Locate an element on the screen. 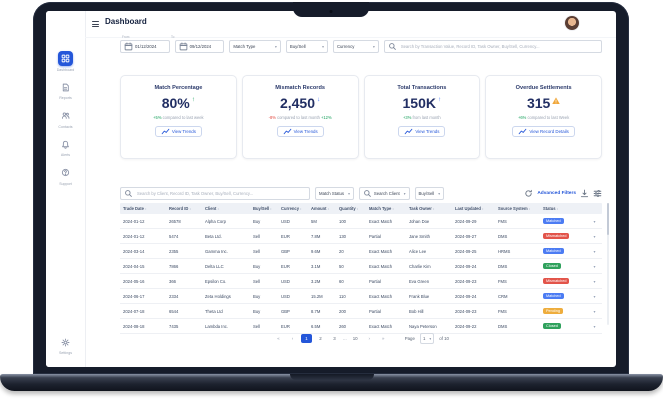 This screenshot has width=663, height=402. cell-last-updated: 2024-09-24 is located at coordinates (466, 266).